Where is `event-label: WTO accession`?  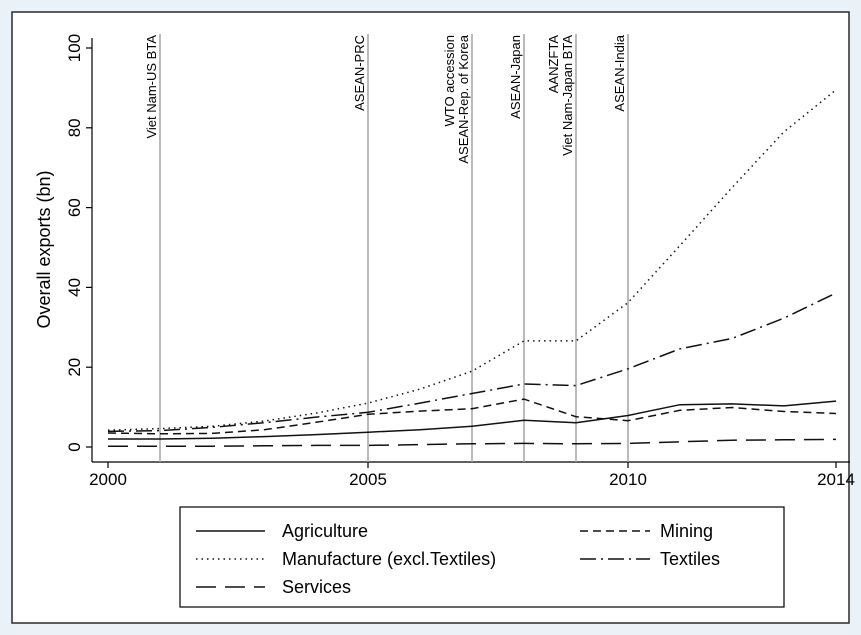 event-label: WTO accession is located at coordinates (449, 81).